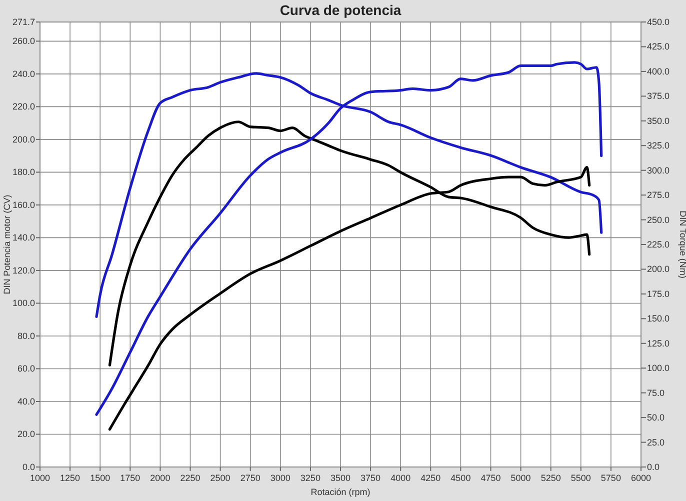 The height and width of the screenshot is (501, 686). I want to click on y2-tick-label: 450.0, so click(658, 22).